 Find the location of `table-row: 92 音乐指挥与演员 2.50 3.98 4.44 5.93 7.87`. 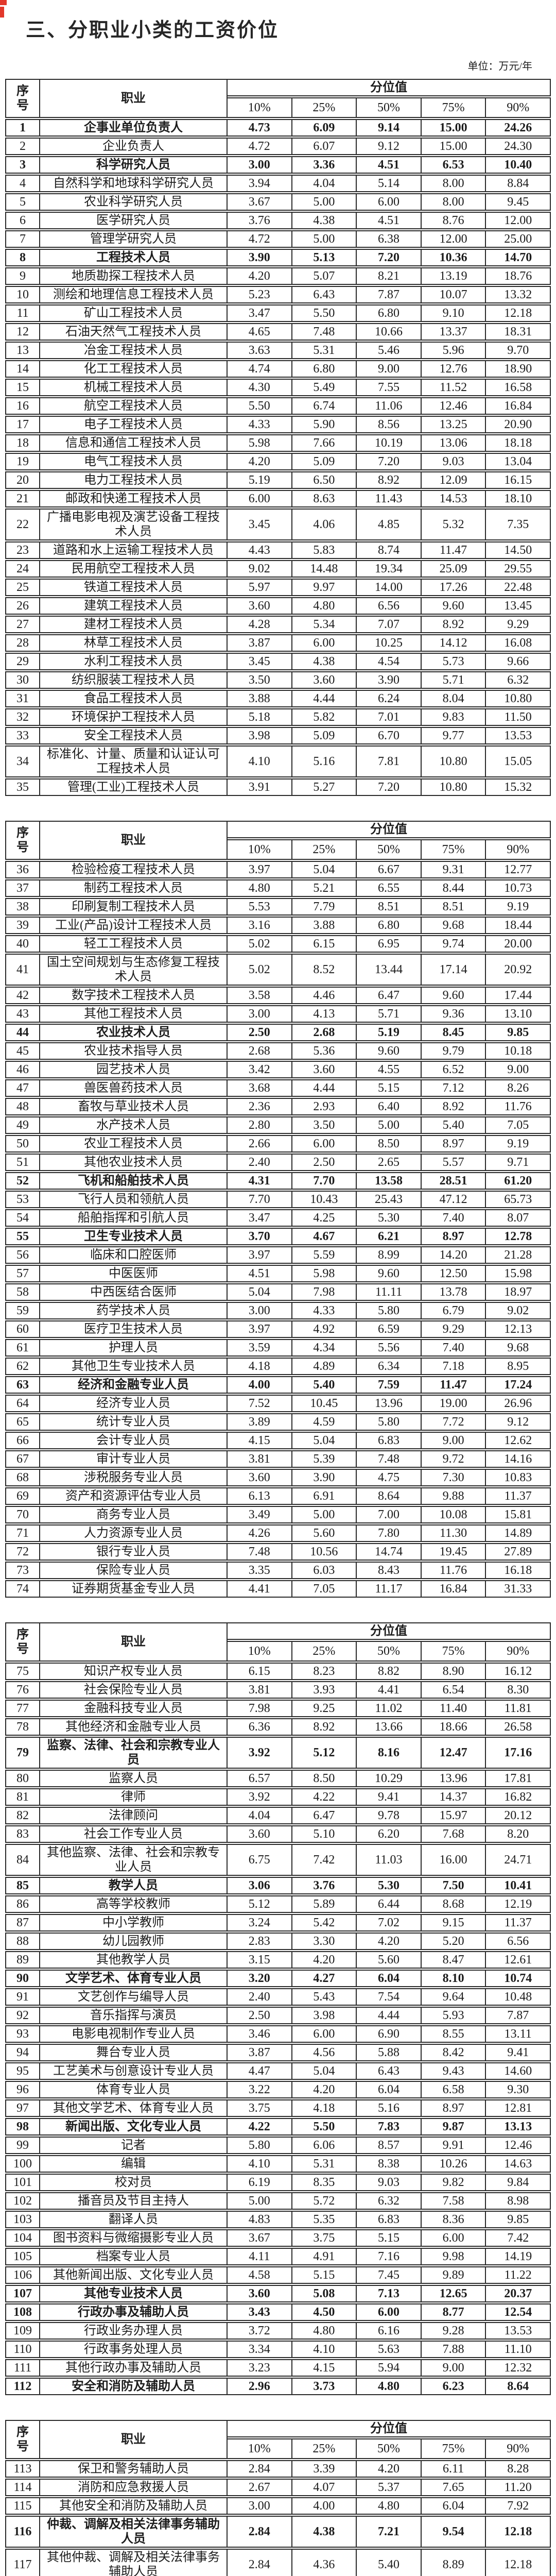

table-row: 92 音乐指挥与演员 2.50 3.98 4.44 5.93 7.87 is located at coordinates (278, 2015).